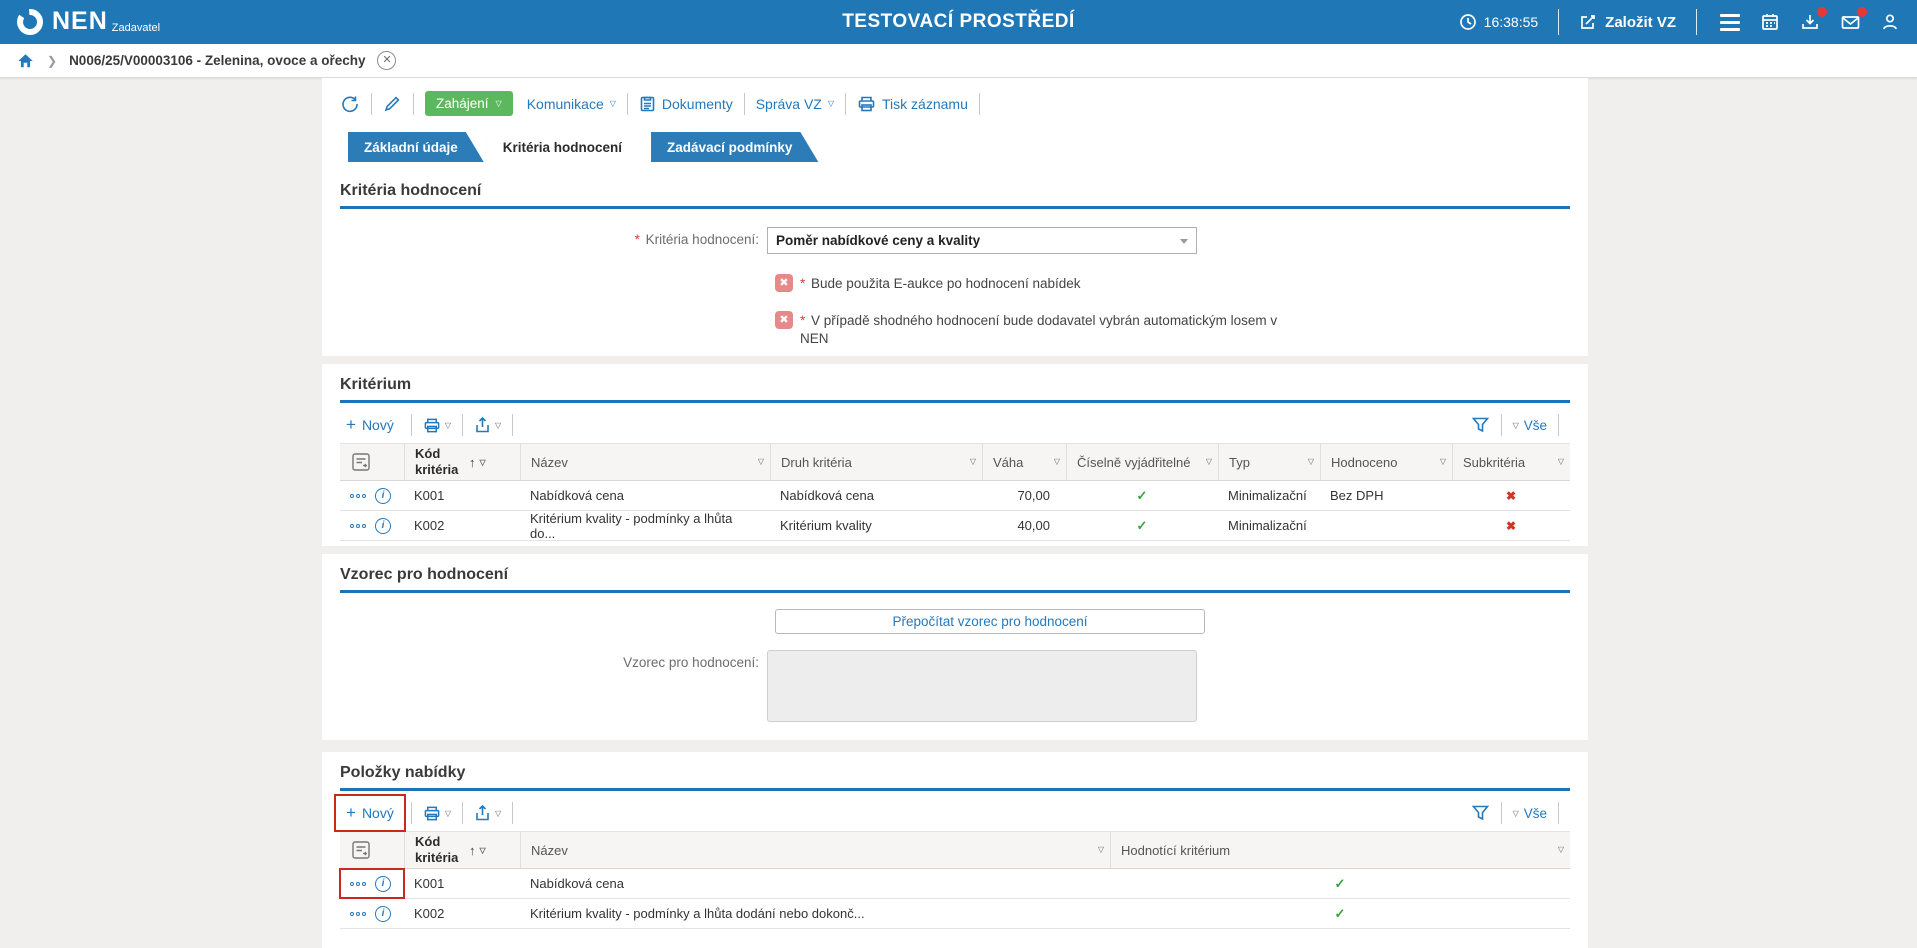 The image size is (1917, 948). I want to click on cell-kod: K001, so click(429, 883).